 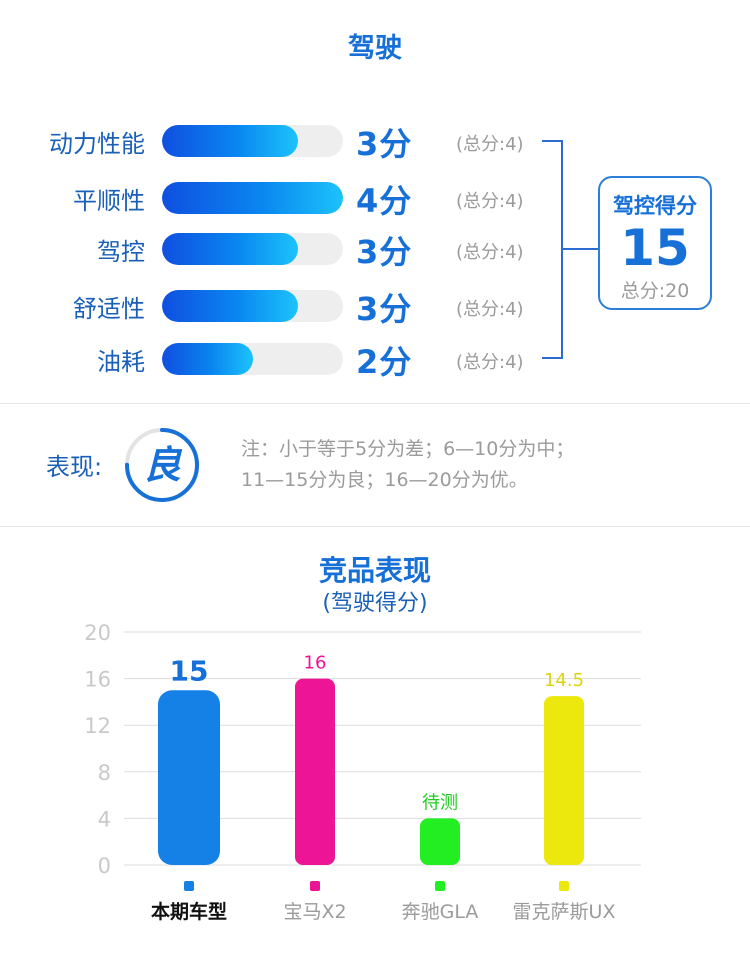 I want to click on metric-bar-smoothness, so click(x=252, y=198).